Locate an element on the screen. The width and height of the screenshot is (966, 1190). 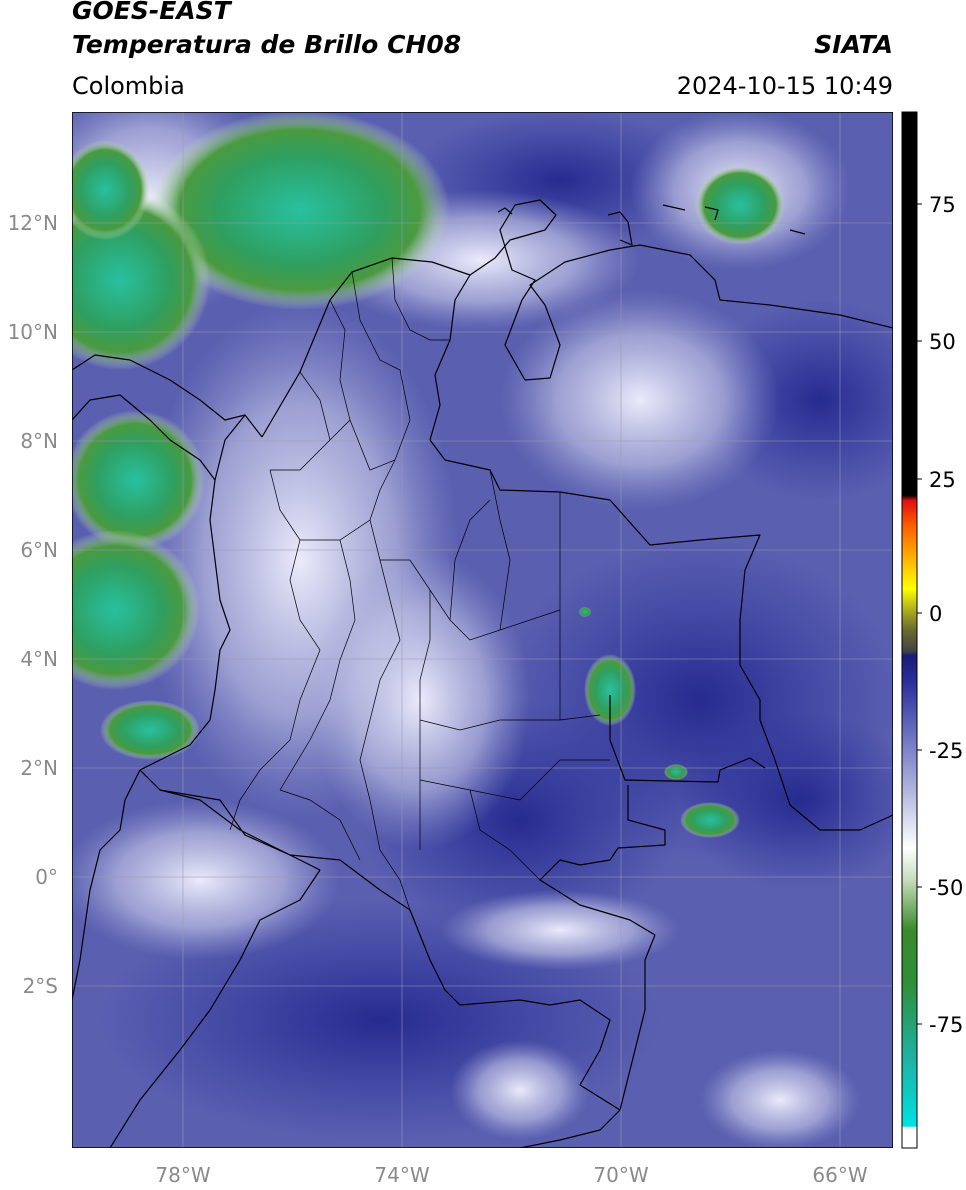
colorbar-tick-minus75: -75 is located at coordinates (946, 1025).